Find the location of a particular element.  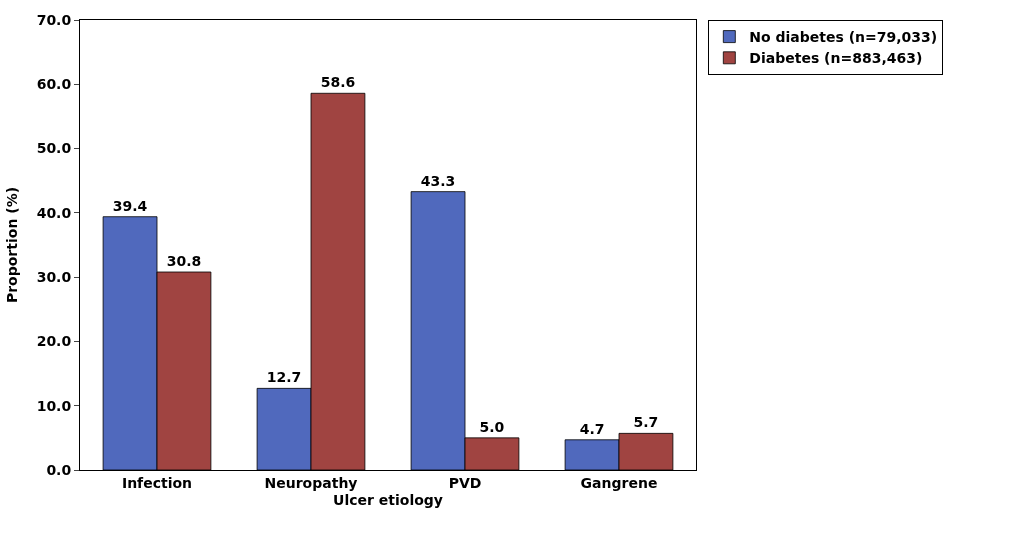

y-tick-label: 40.0 is located at coordinates (54, 212).